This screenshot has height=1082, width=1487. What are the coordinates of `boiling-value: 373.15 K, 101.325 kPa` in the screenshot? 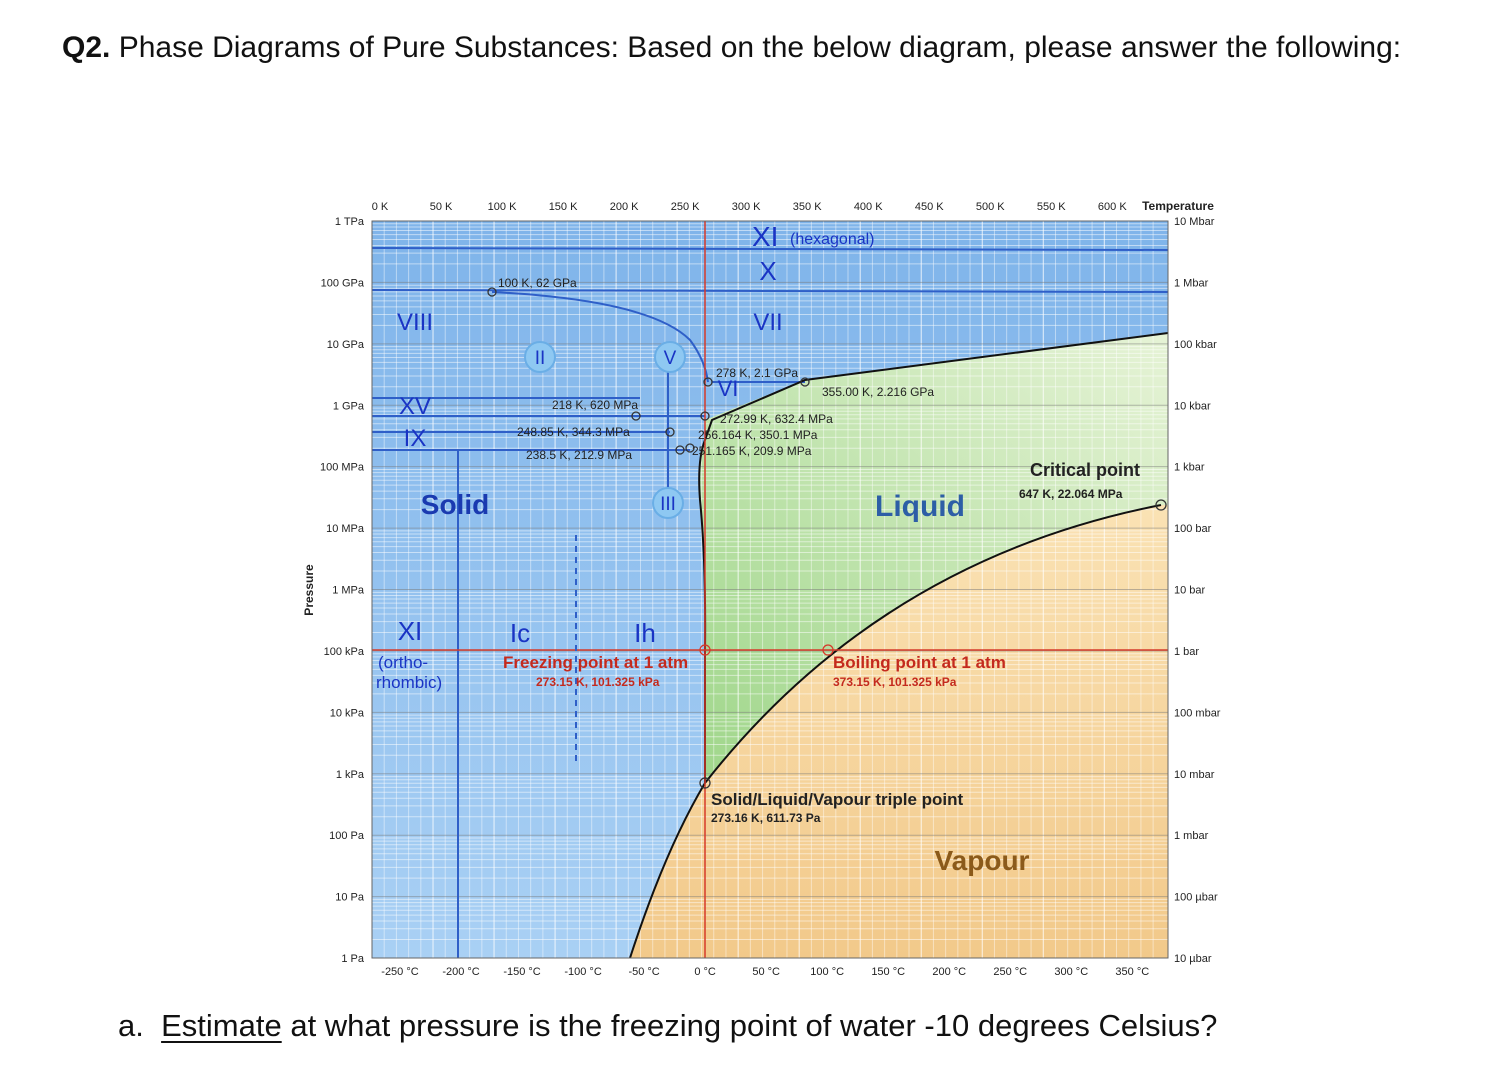 It's located at (895, 682).